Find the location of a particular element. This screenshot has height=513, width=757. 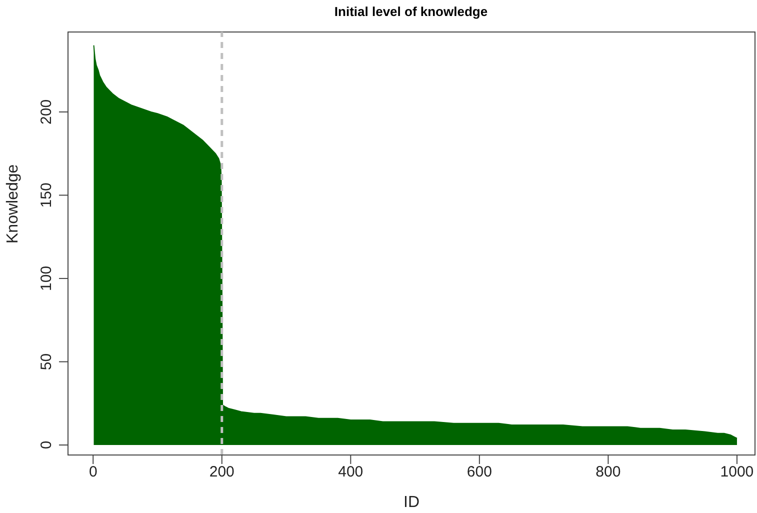

x-axis-title: ID is located at coordinates (412, 502).